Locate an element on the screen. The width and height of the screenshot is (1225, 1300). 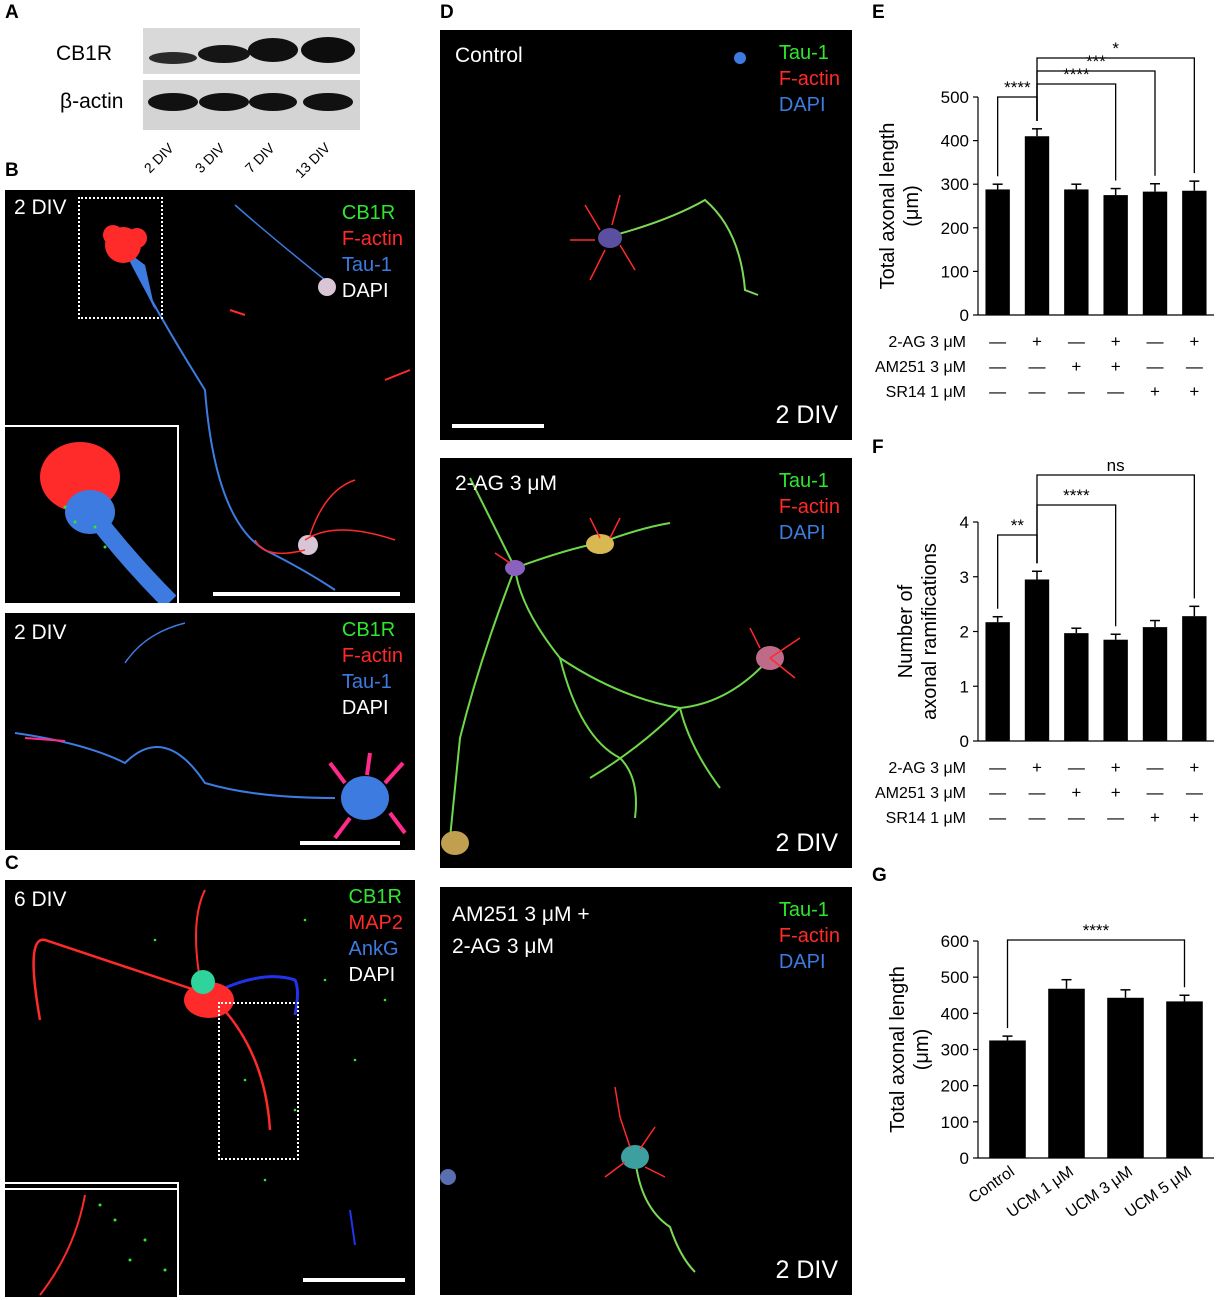
blot-label-beta-actin: β-actin is located at coordinates (92, 101).